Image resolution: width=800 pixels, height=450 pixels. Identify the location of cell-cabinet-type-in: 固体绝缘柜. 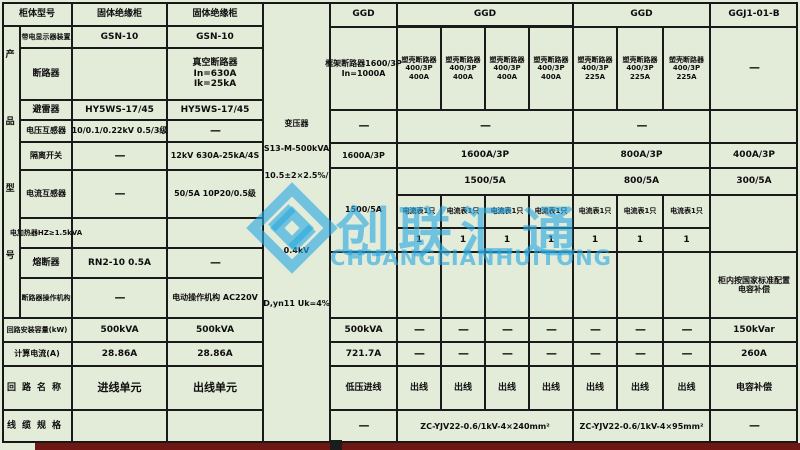
(119, 14).